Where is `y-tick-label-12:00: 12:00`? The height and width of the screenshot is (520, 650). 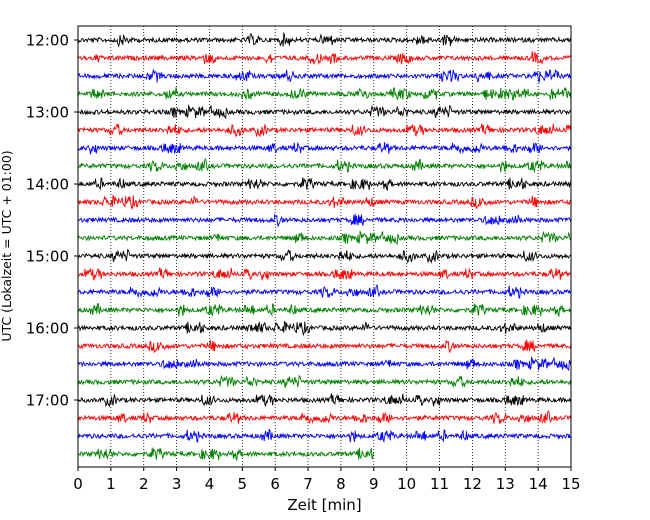 y-tick-label-12:00: 12:00 is located at coordinates (47, 41).